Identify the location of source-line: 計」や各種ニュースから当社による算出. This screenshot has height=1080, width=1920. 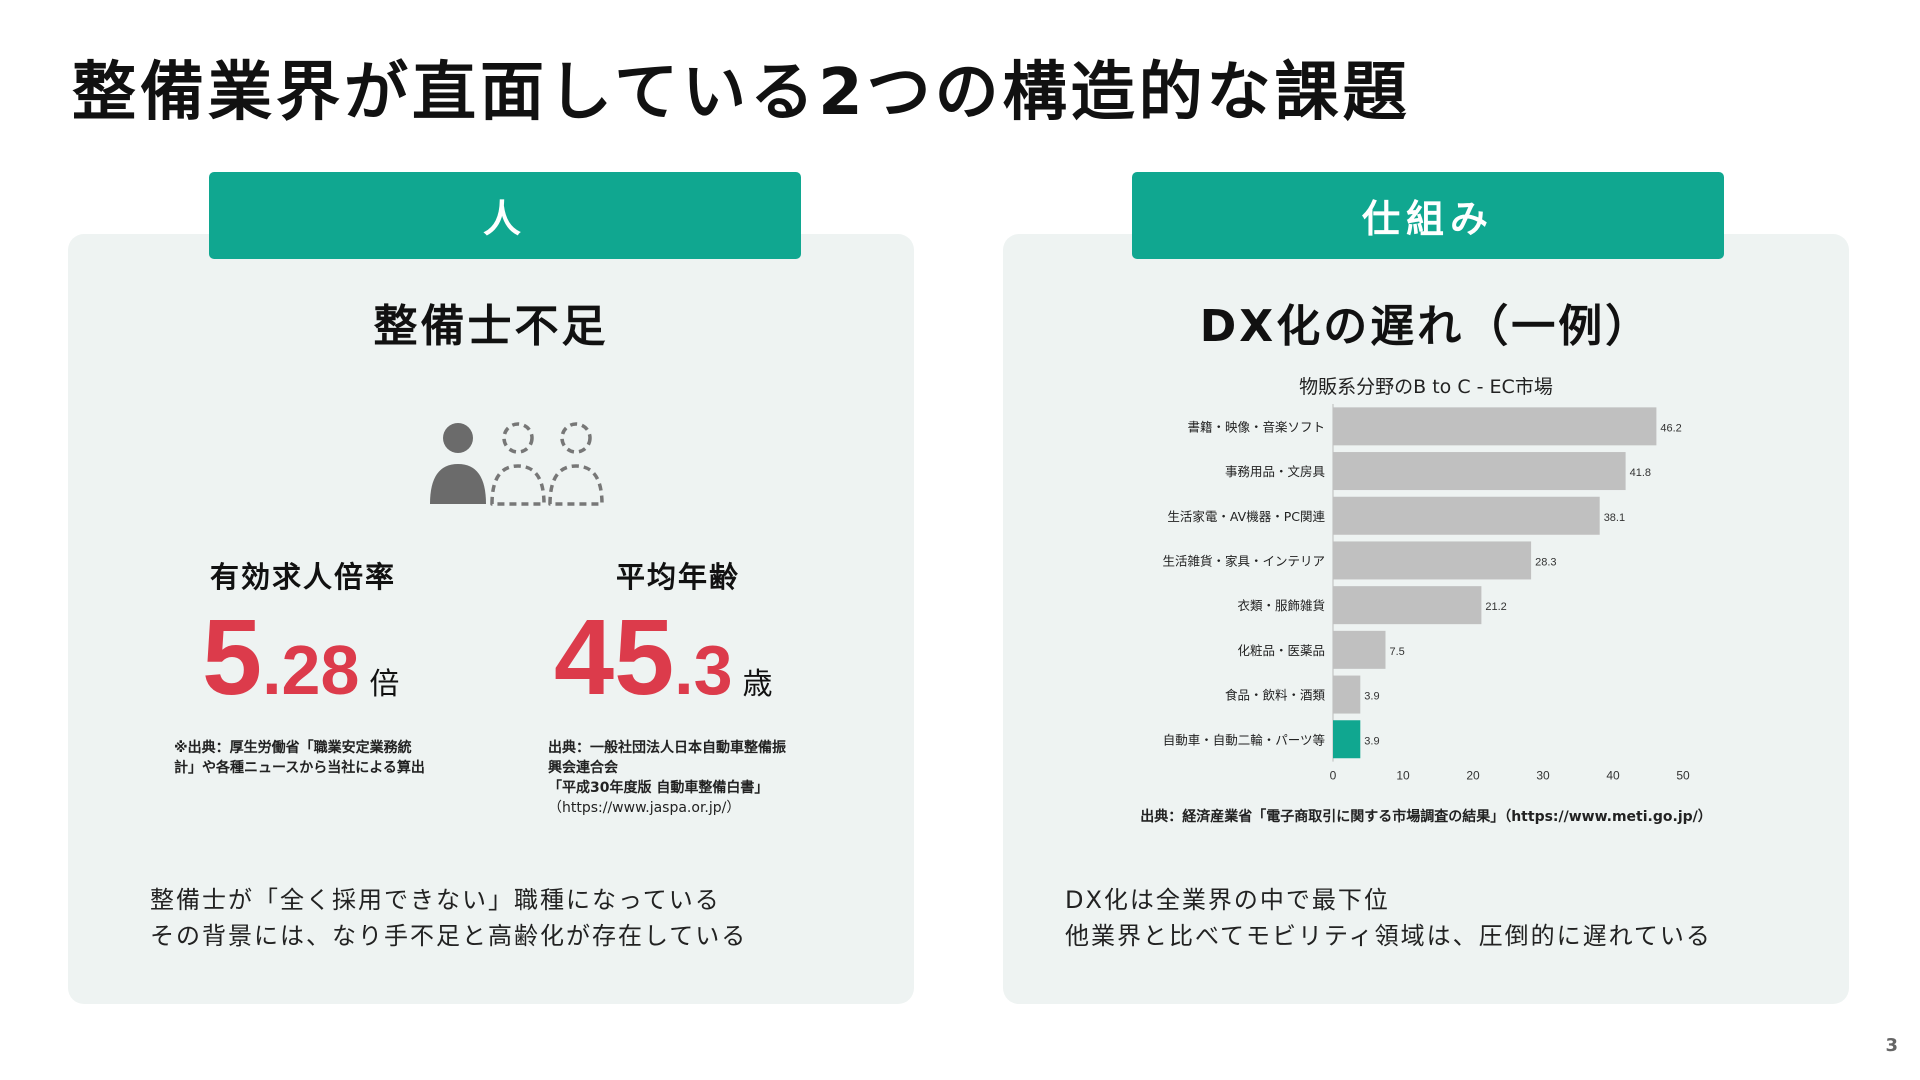
(299, 768).